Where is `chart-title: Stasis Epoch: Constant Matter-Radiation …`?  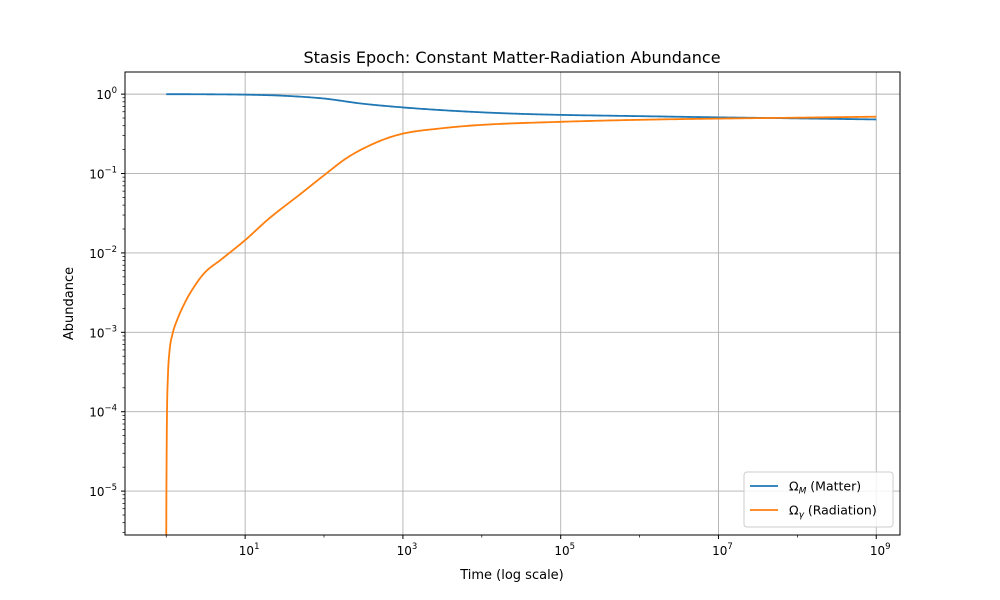
chart-title: Stasis Epoch: Constant Matter-Radiation … is located at coordinates (511, 57).